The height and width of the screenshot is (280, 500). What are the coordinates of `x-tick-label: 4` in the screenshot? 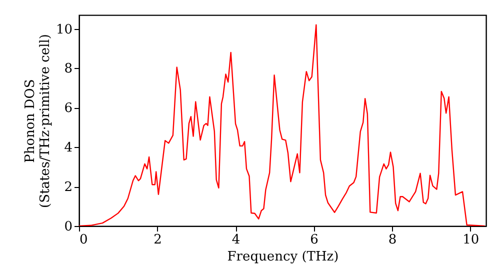 It's located at (236, 240).